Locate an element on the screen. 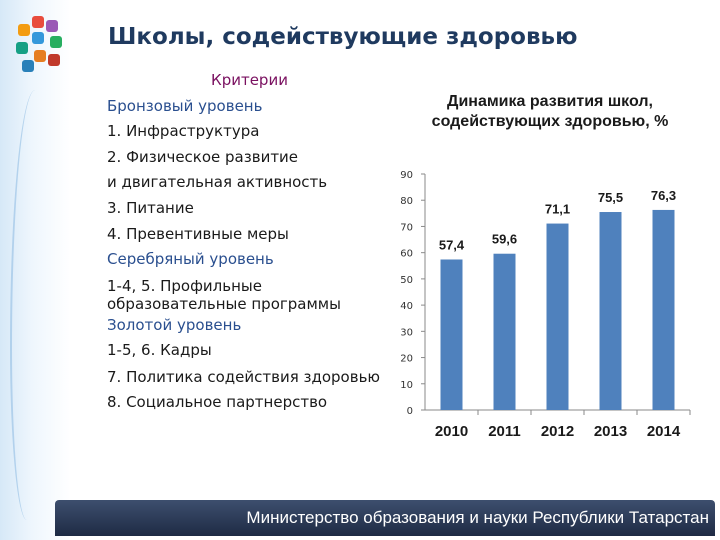  criteria-line: Бронзовый уровень is located at coordinates (185, 105).